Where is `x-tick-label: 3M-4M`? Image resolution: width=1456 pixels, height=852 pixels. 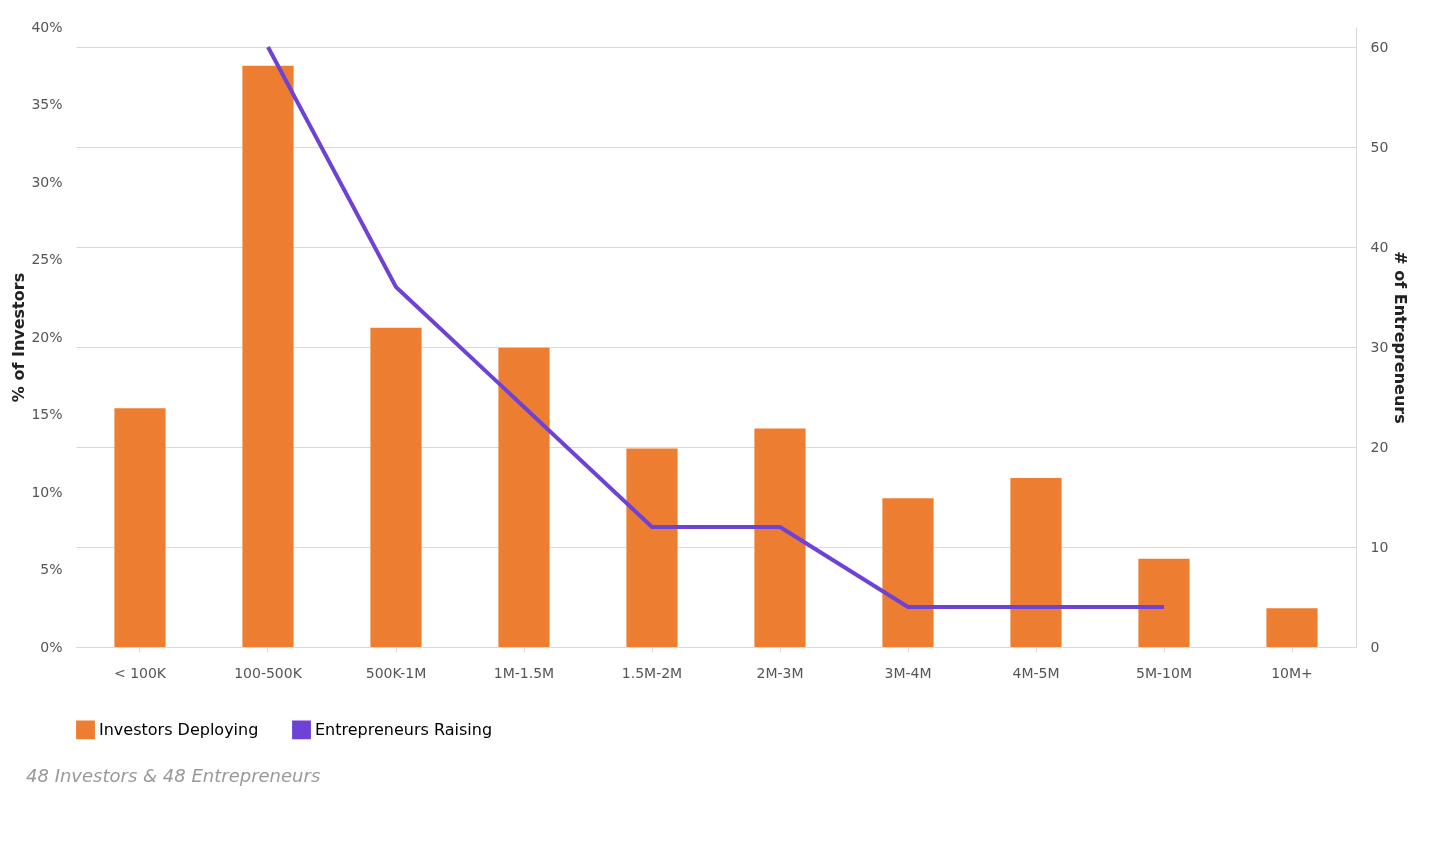 x-tick-label: 3M-4M is located at coordinates (908, 672).